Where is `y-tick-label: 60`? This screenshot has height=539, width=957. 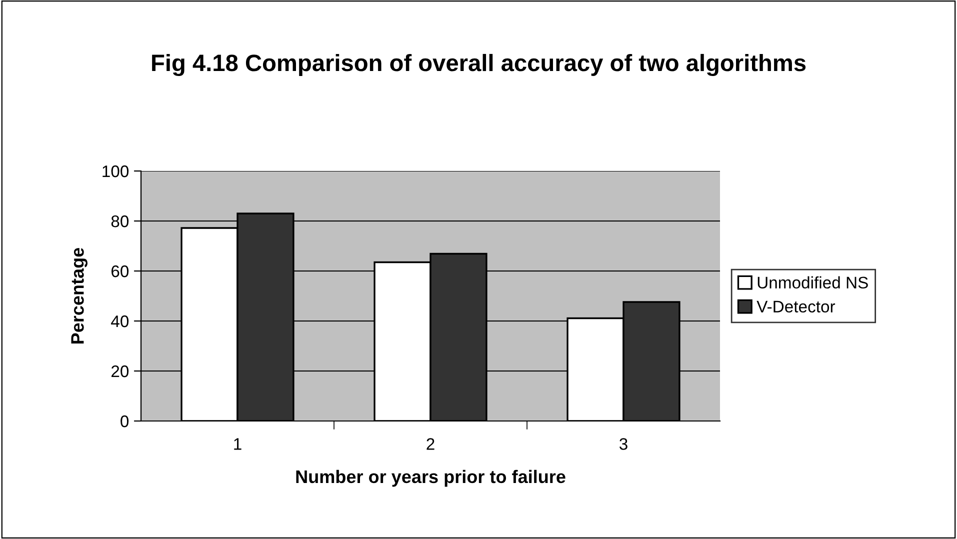 y-tick-label: 60 is located at coordinates (120, 271).